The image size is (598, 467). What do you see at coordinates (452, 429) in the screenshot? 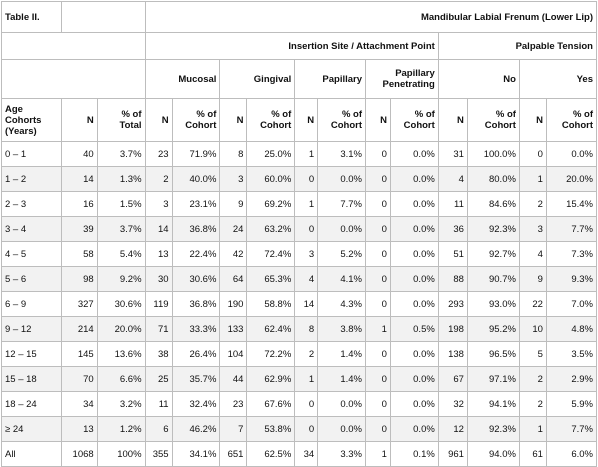
I see `cell-no-n: 12` at bounding box center [452, 429].